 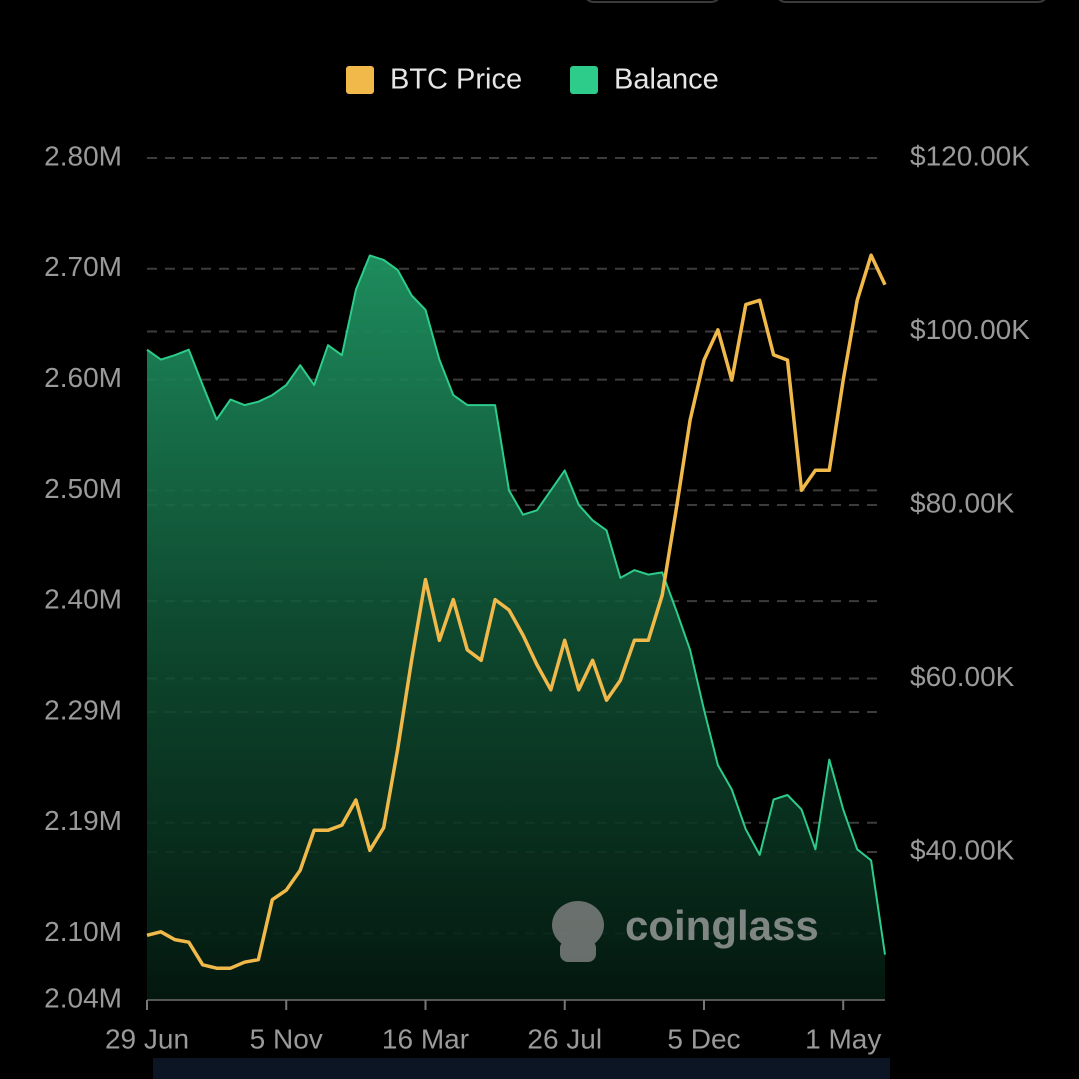 I want to click on x-tick-label: 29 Jun, so click(x=147, y=1038).